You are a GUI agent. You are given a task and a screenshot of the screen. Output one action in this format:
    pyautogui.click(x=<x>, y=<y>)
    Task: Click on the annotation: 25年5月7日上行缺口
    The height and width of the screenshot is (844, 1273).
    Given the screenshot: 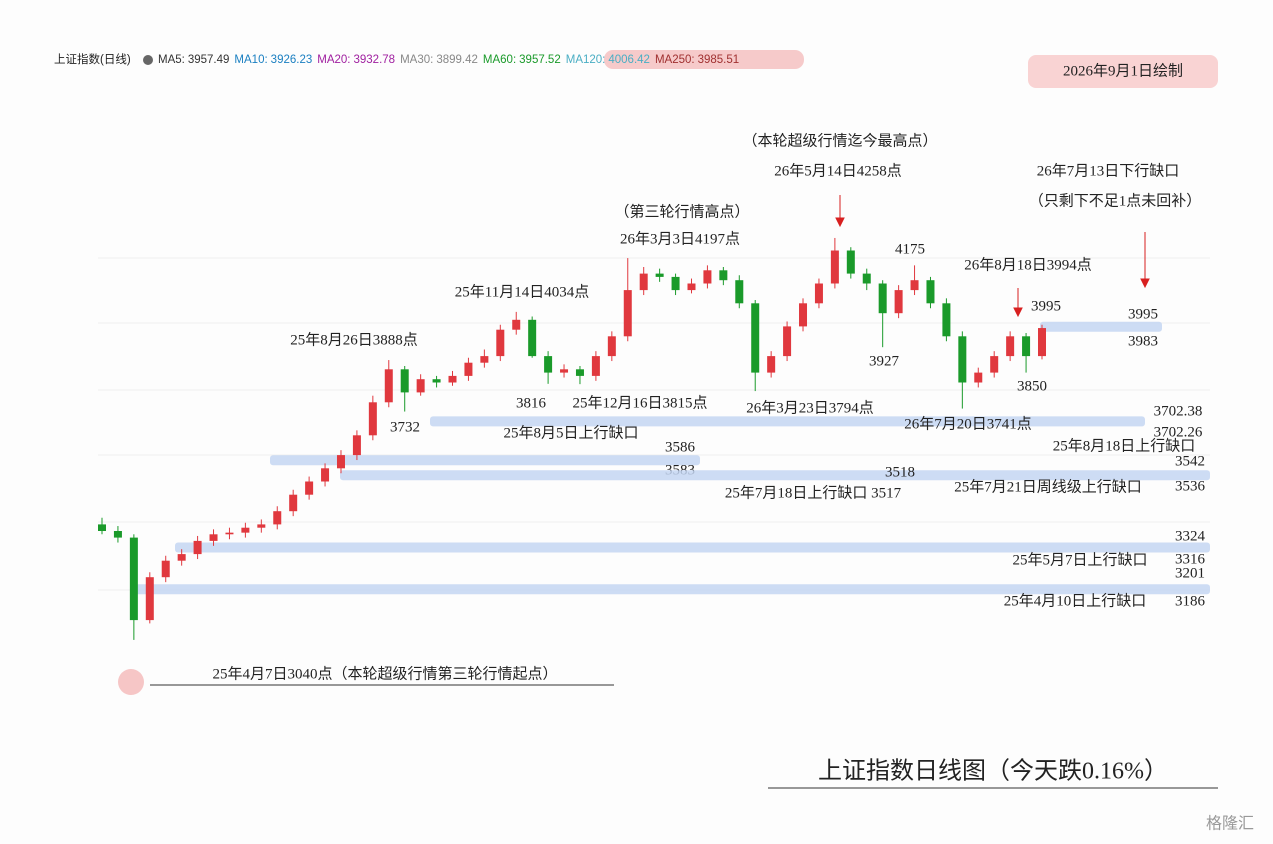 What is the action you would take?
    pyautogui.click(x=1079, y=559)
    